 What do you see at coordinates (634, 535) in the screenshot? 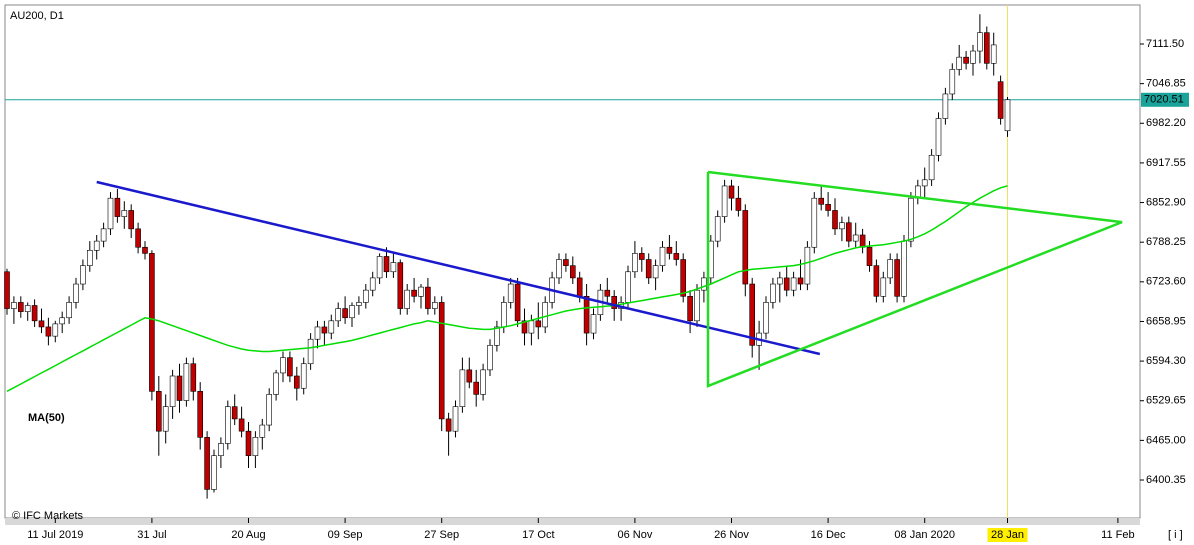
I see `x-tick-label: 06 Nov` at bounding box center [634, 535].